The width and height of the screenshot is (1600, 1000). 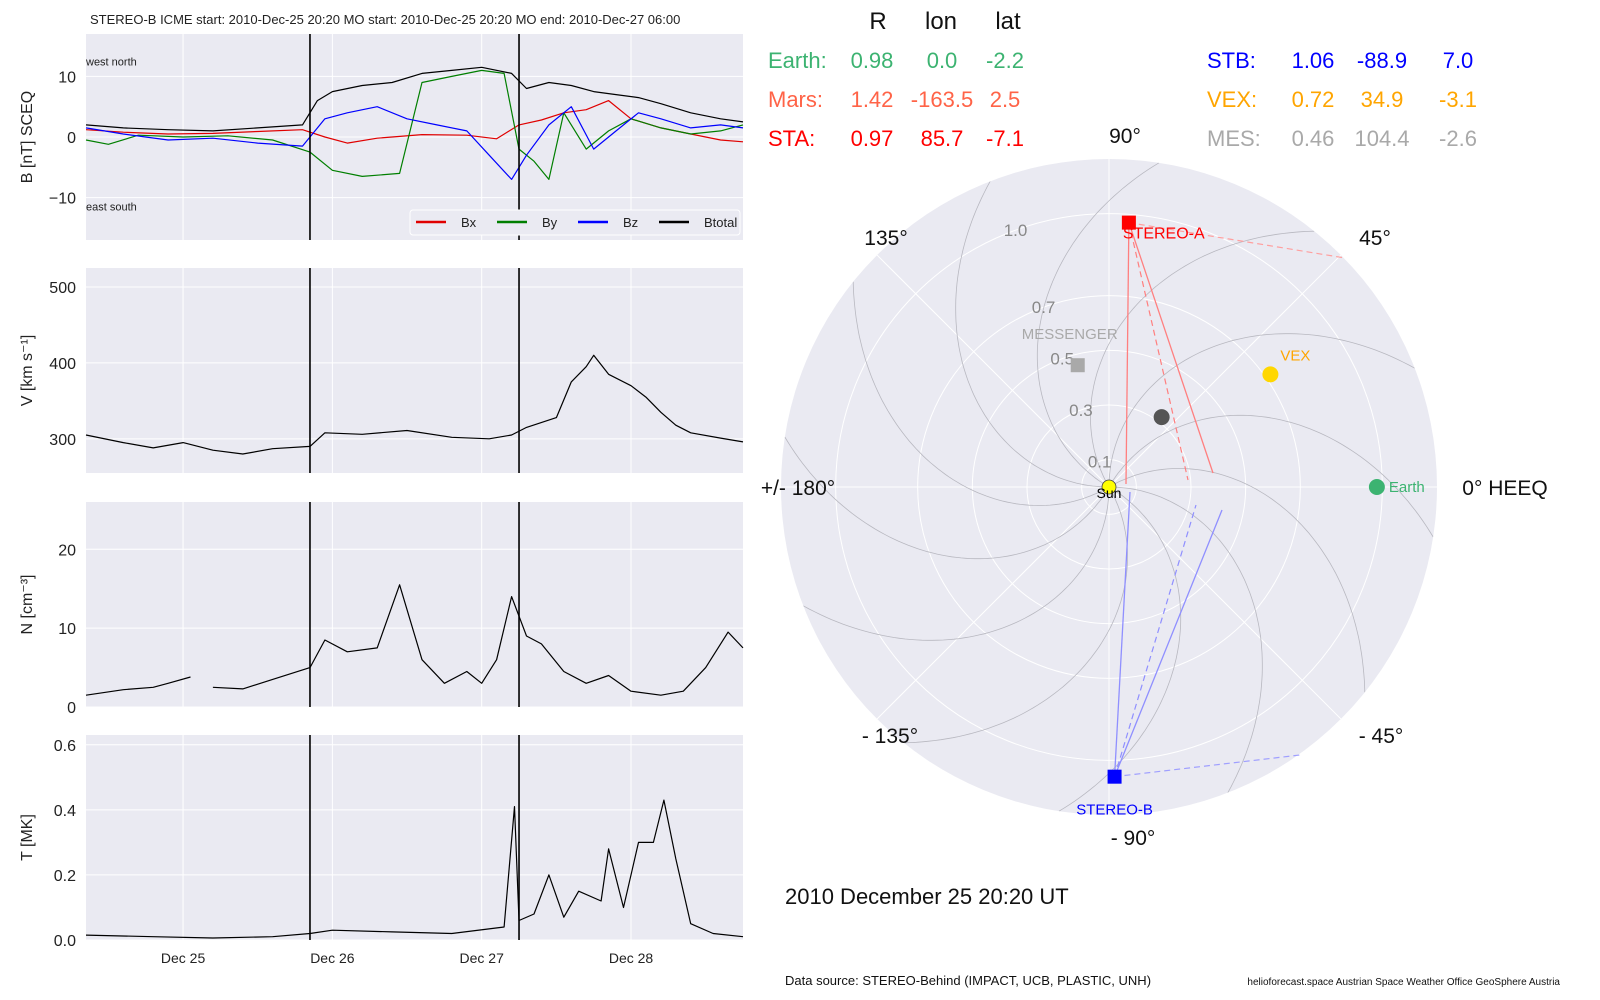 I want to click on x-tick-label: Dec 26, so click(x=332, y=958).